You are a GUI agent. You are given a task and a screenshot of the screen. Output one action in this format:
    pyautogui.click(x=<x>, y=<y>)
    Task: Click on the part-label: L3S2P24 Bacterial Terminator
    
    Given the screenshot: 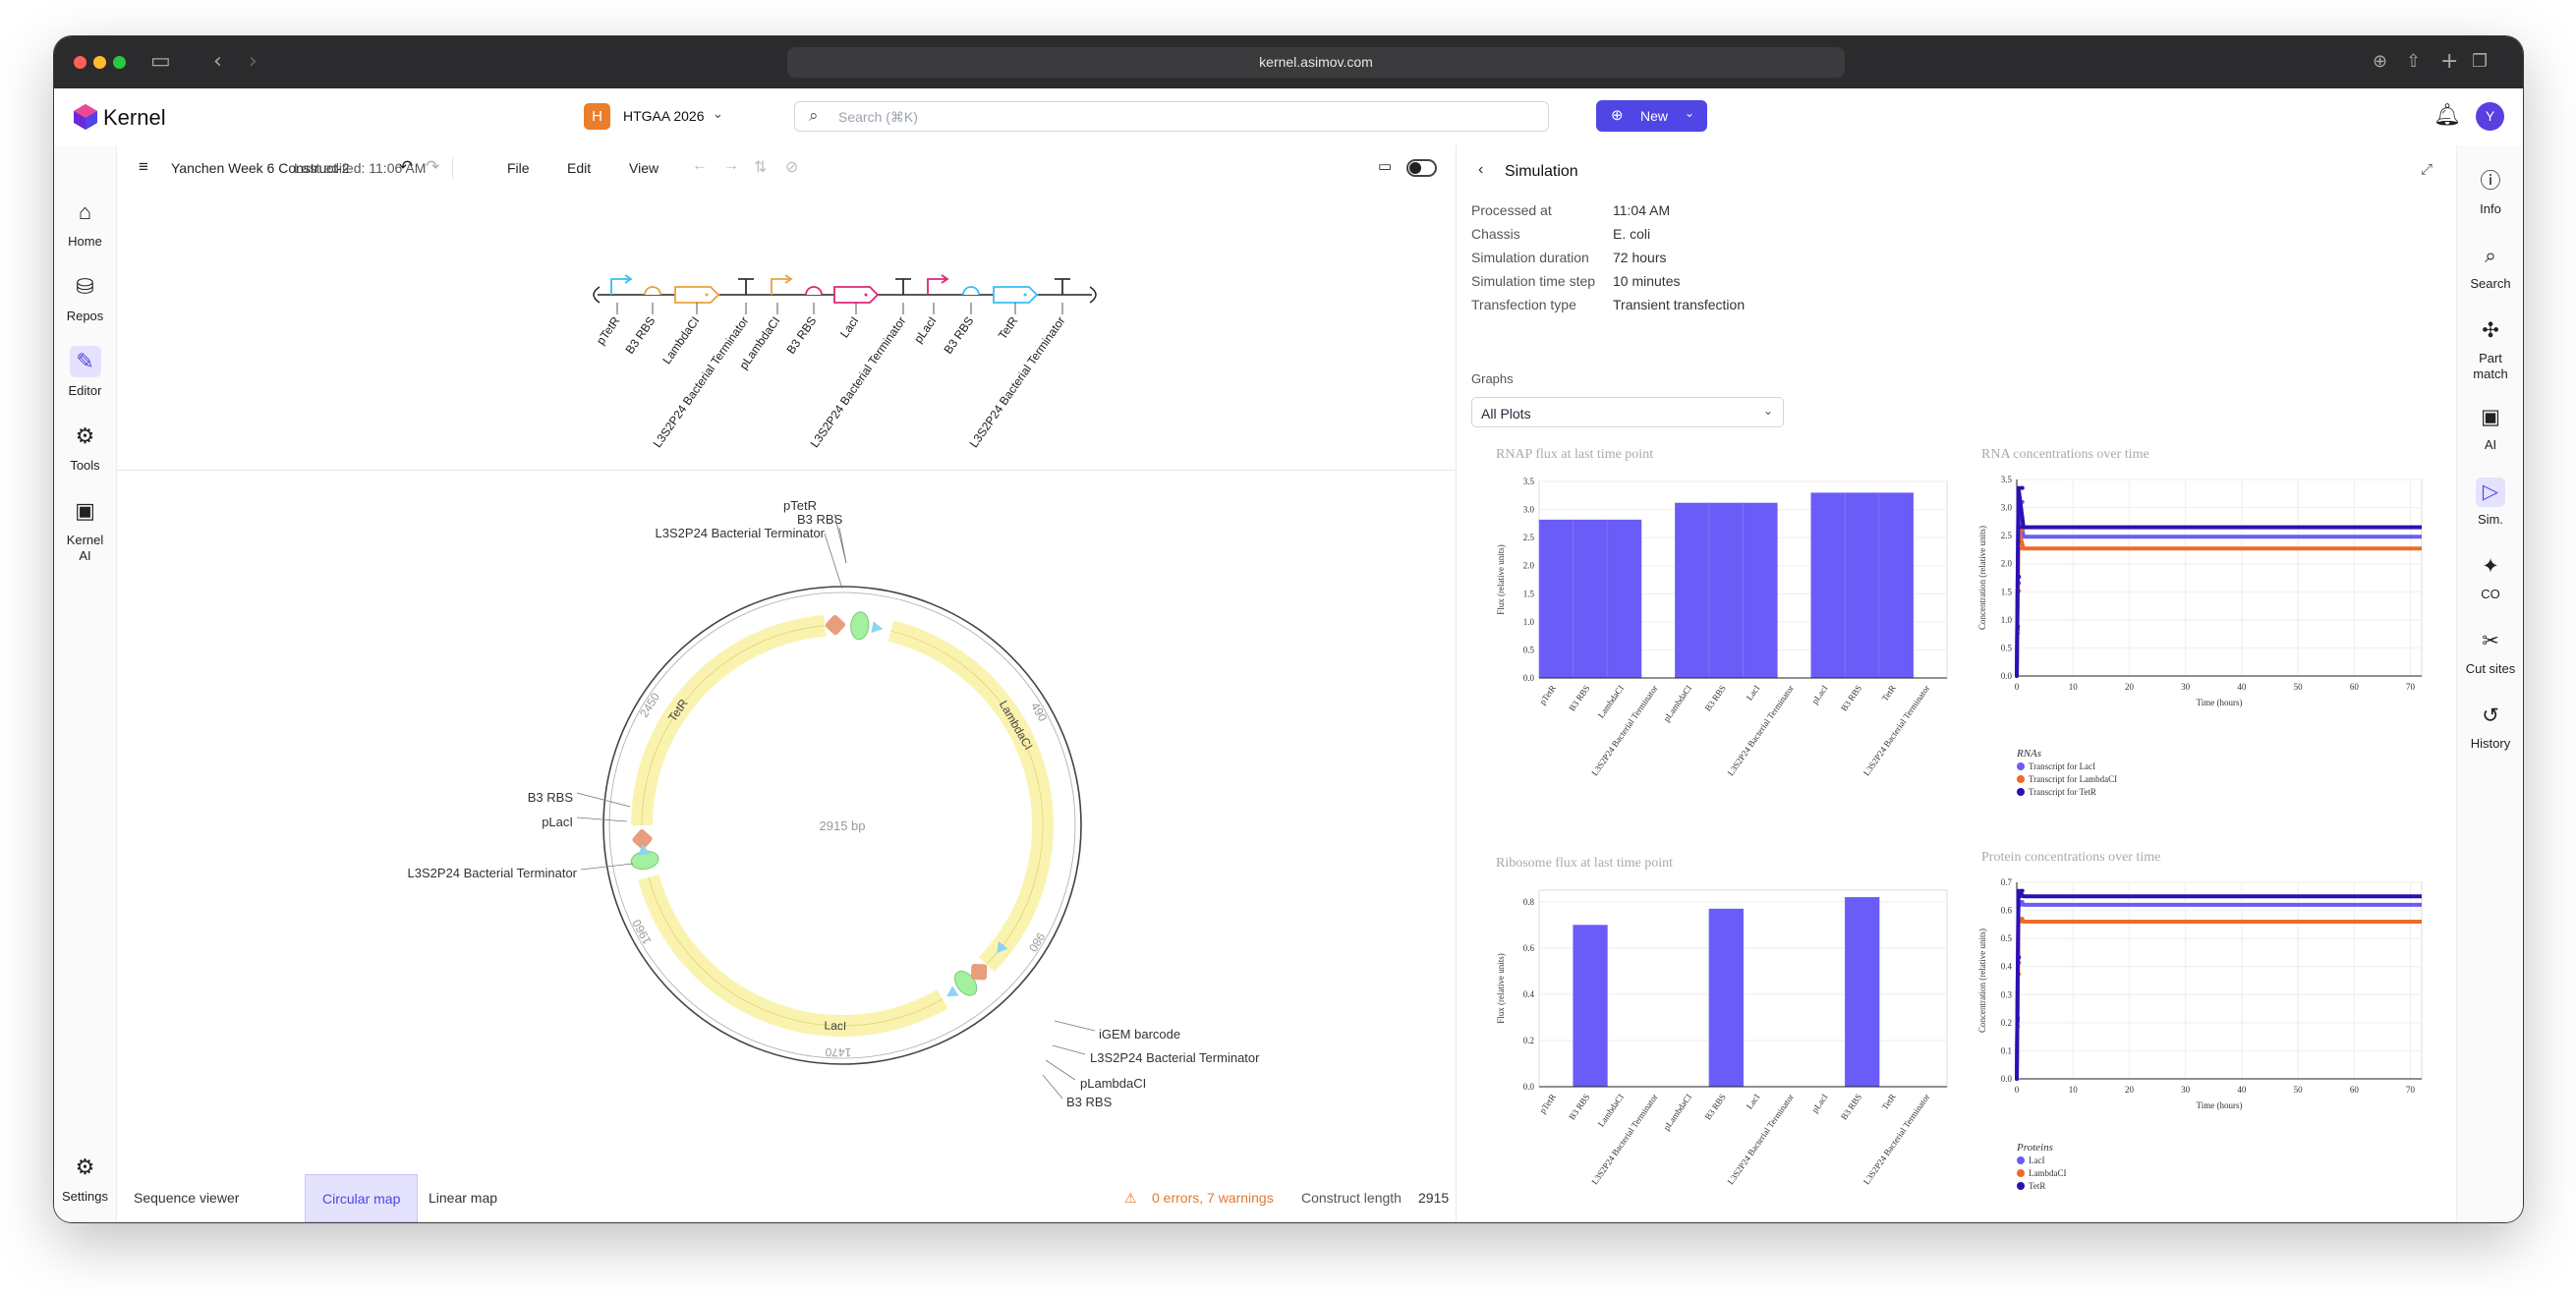 What is the action you would take?
    pyautogui.click(x=702, y=382)
    